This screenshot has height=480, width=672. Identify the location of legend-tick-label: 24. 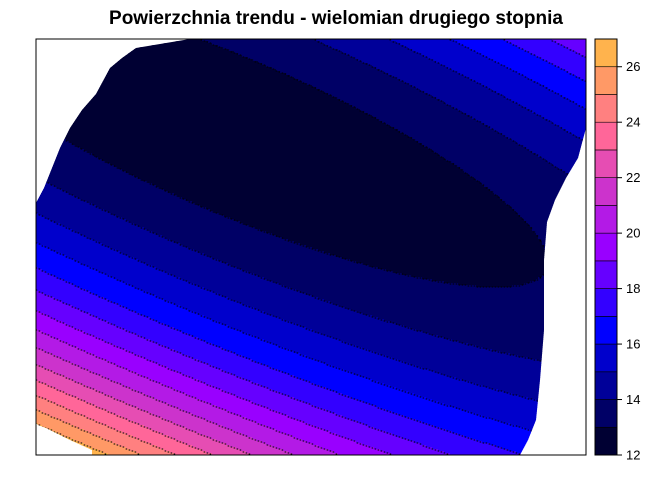
(633, 122).